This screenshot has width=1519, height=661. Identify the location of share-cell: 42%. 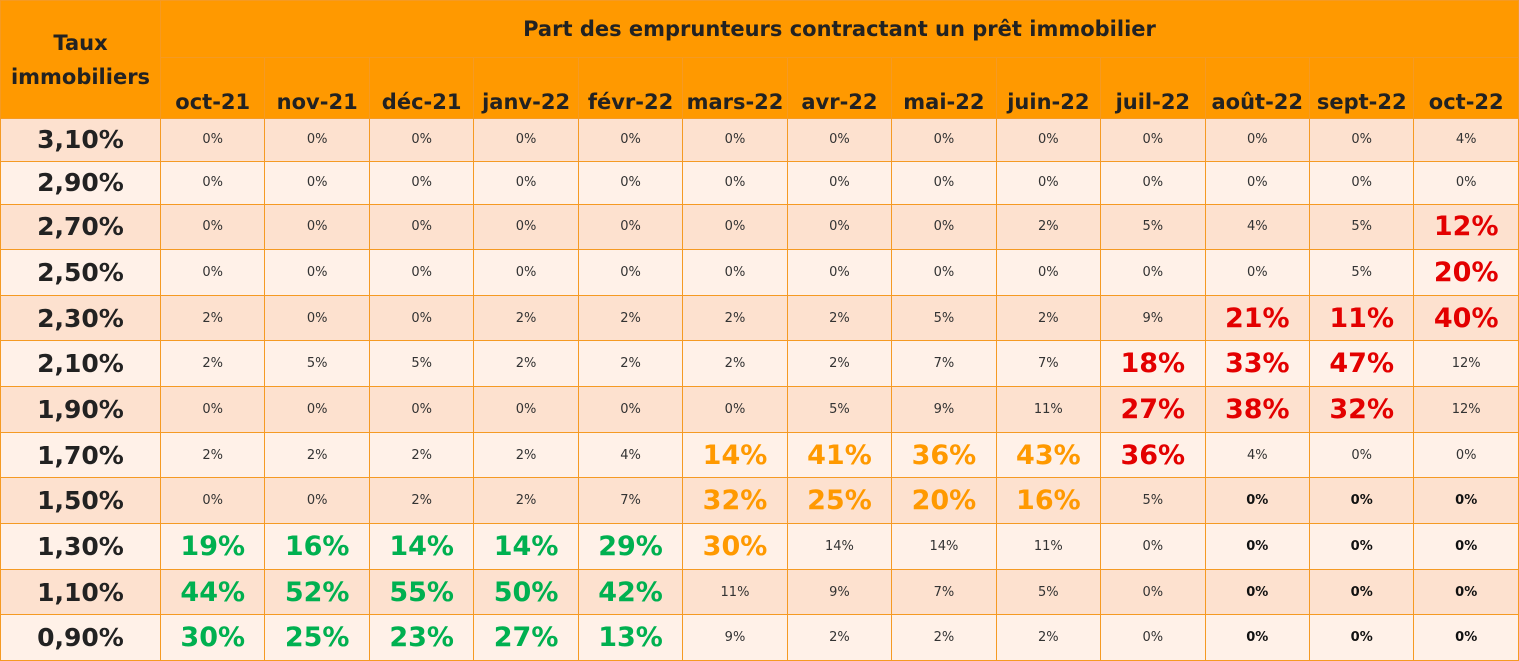
(630, 592).